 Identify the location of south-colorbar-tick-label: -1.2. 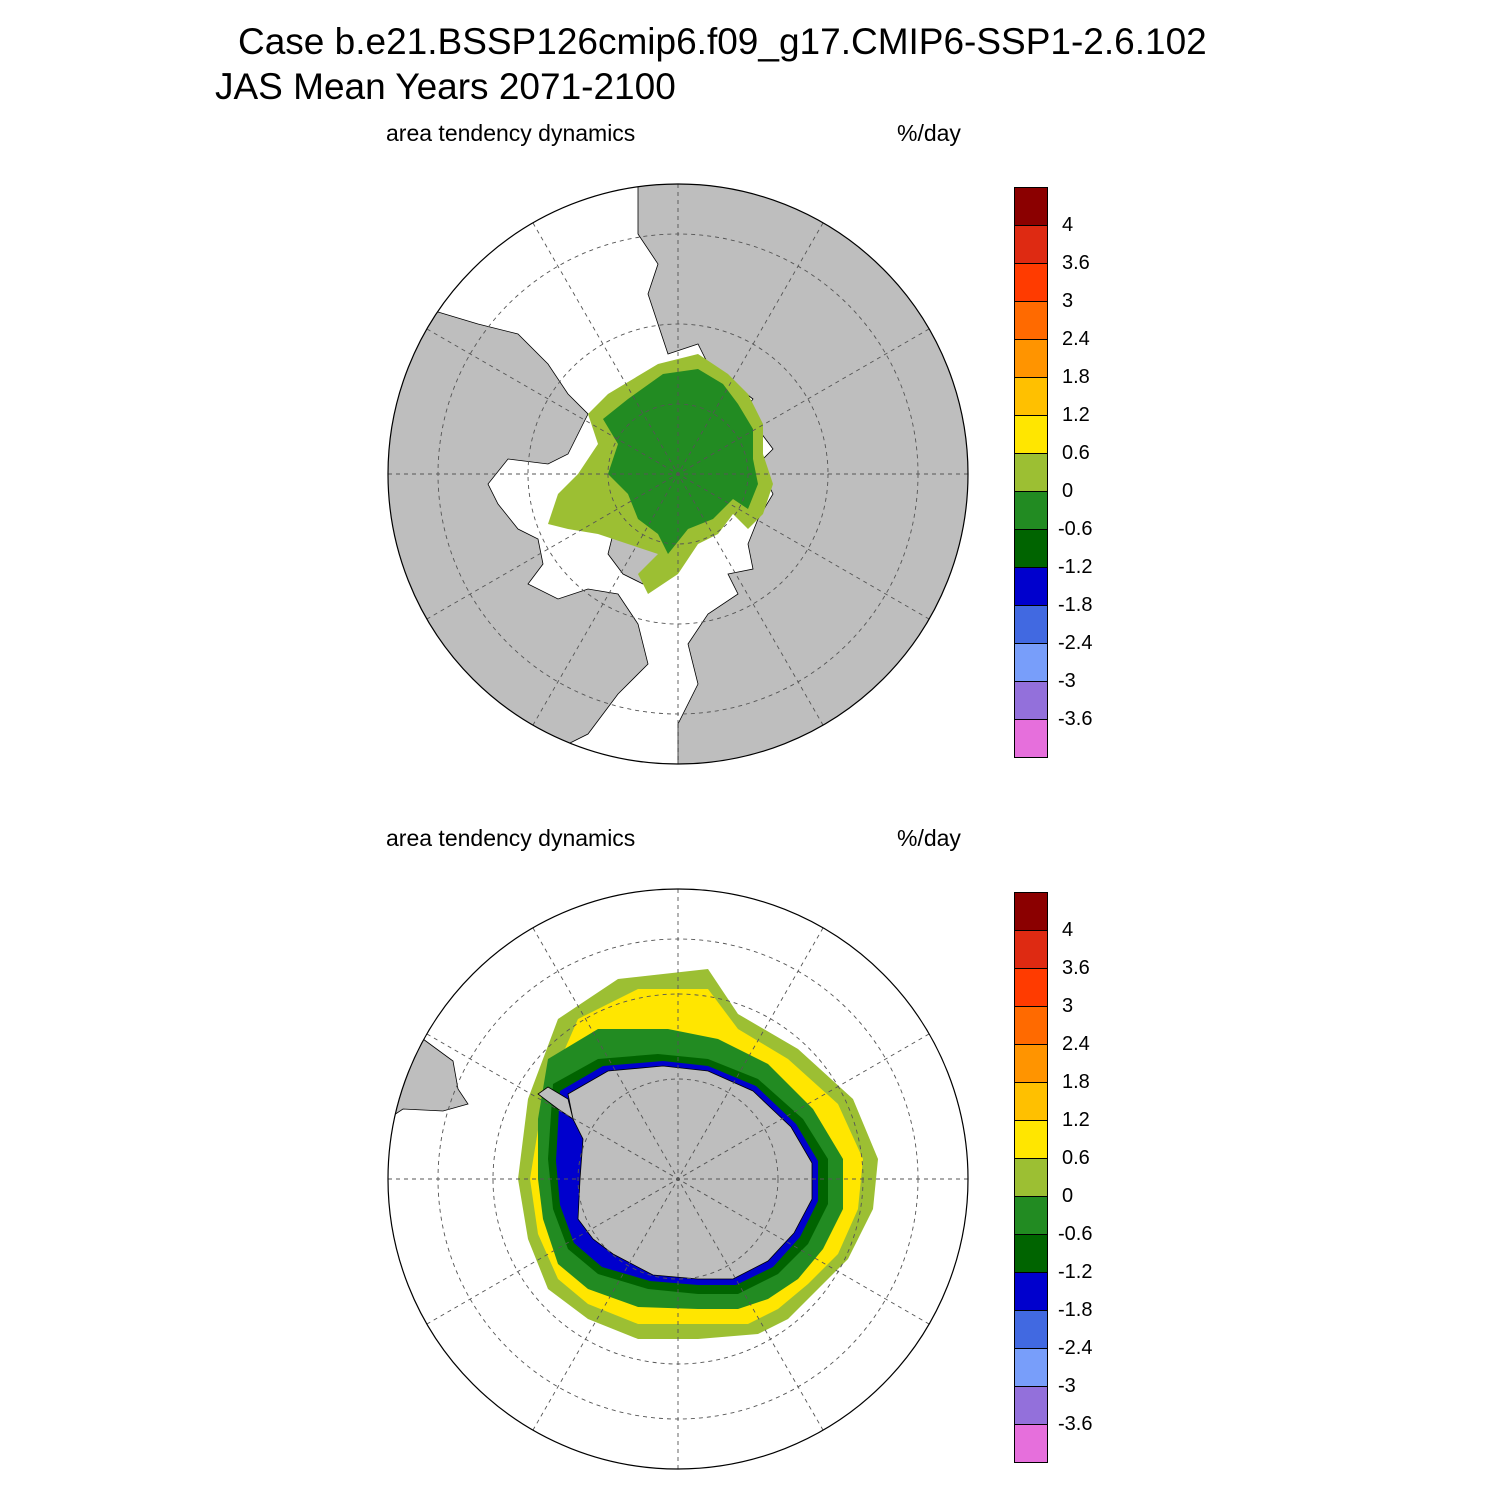
(1075, 1272).